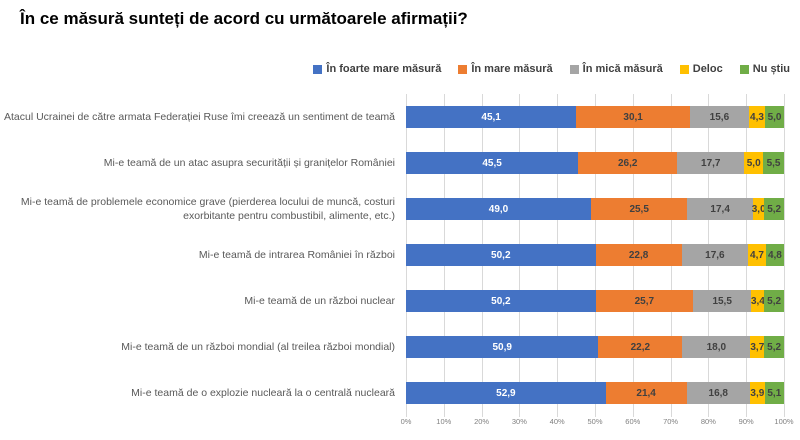 Image resolution: width=800 pixels, height=440 pixels. What do you see at coordinates (482, 421) in the screenshot?
I see `x-axis-tick-label: 20%` at bounding box center [482, 421].